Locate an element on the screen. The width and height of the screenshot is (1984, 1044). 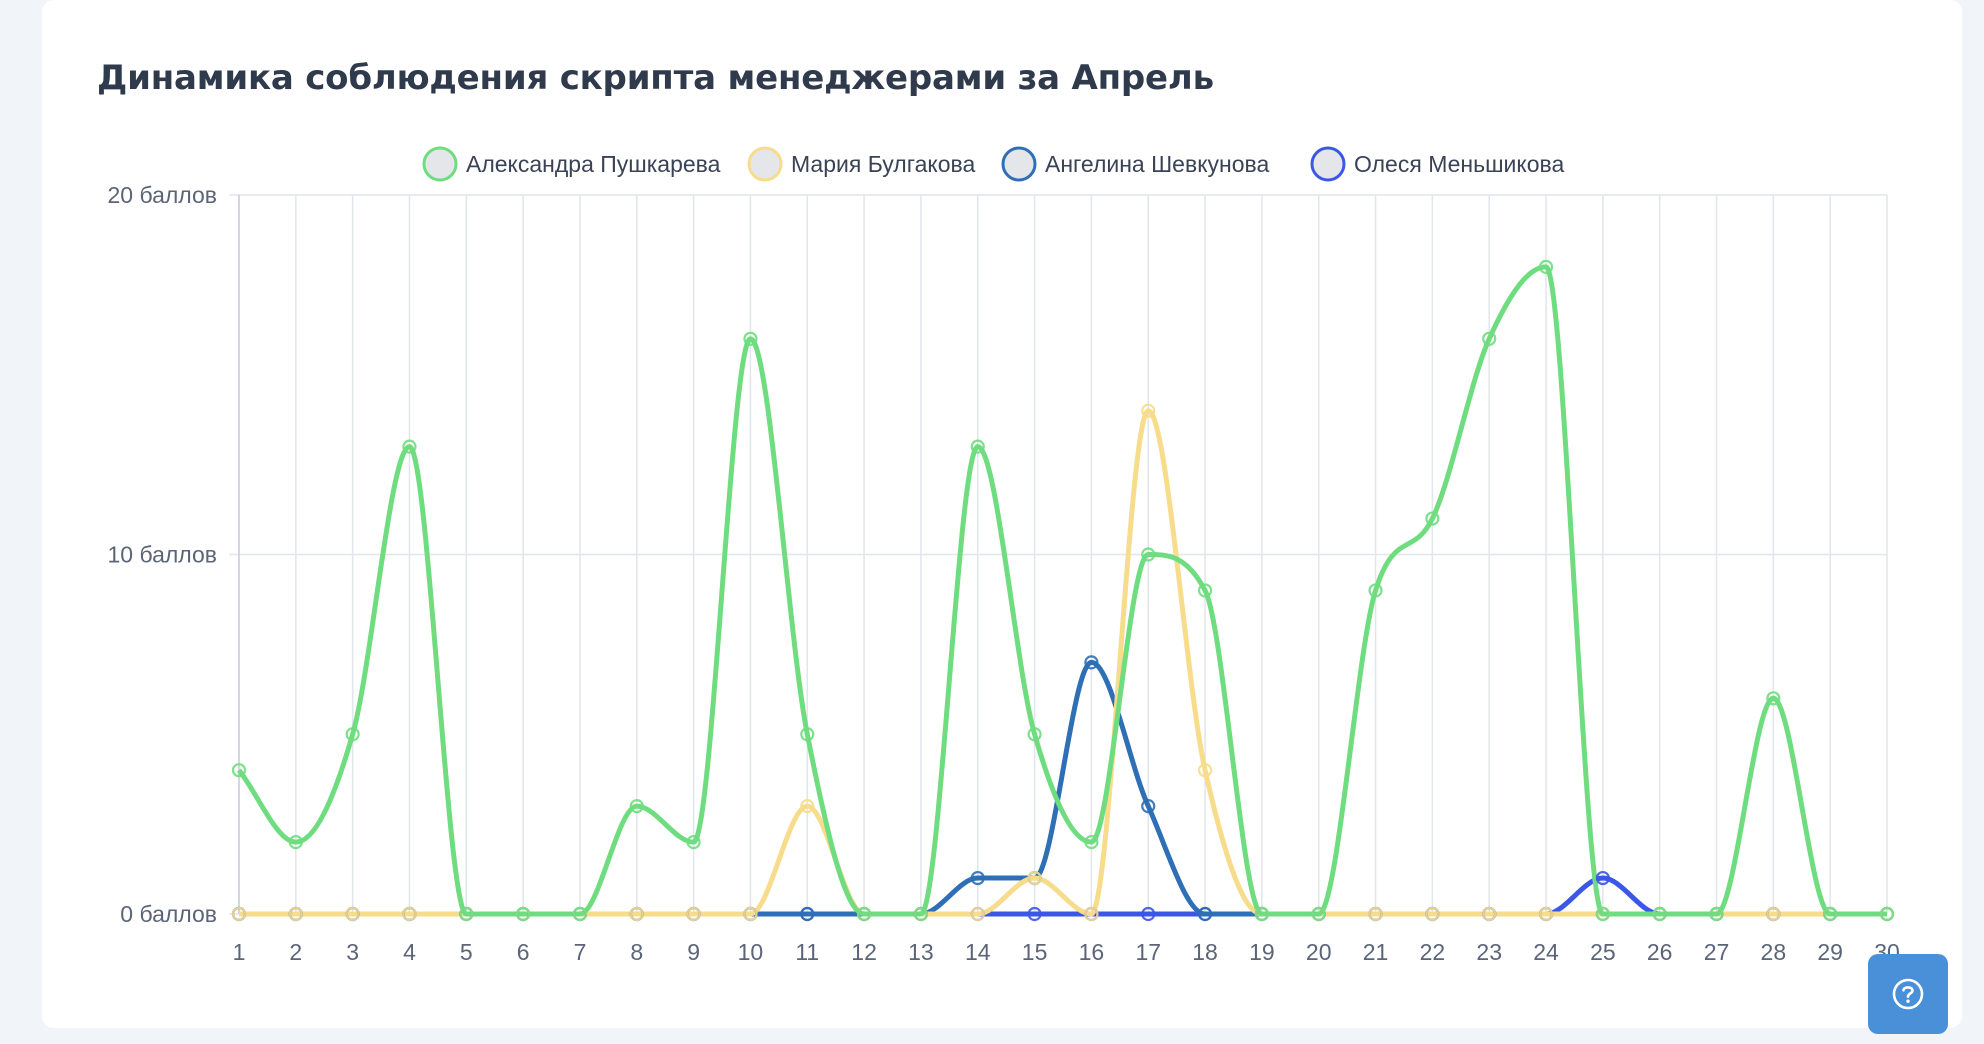
x-tick-label: 16 is located at coordinates (1092, 952).